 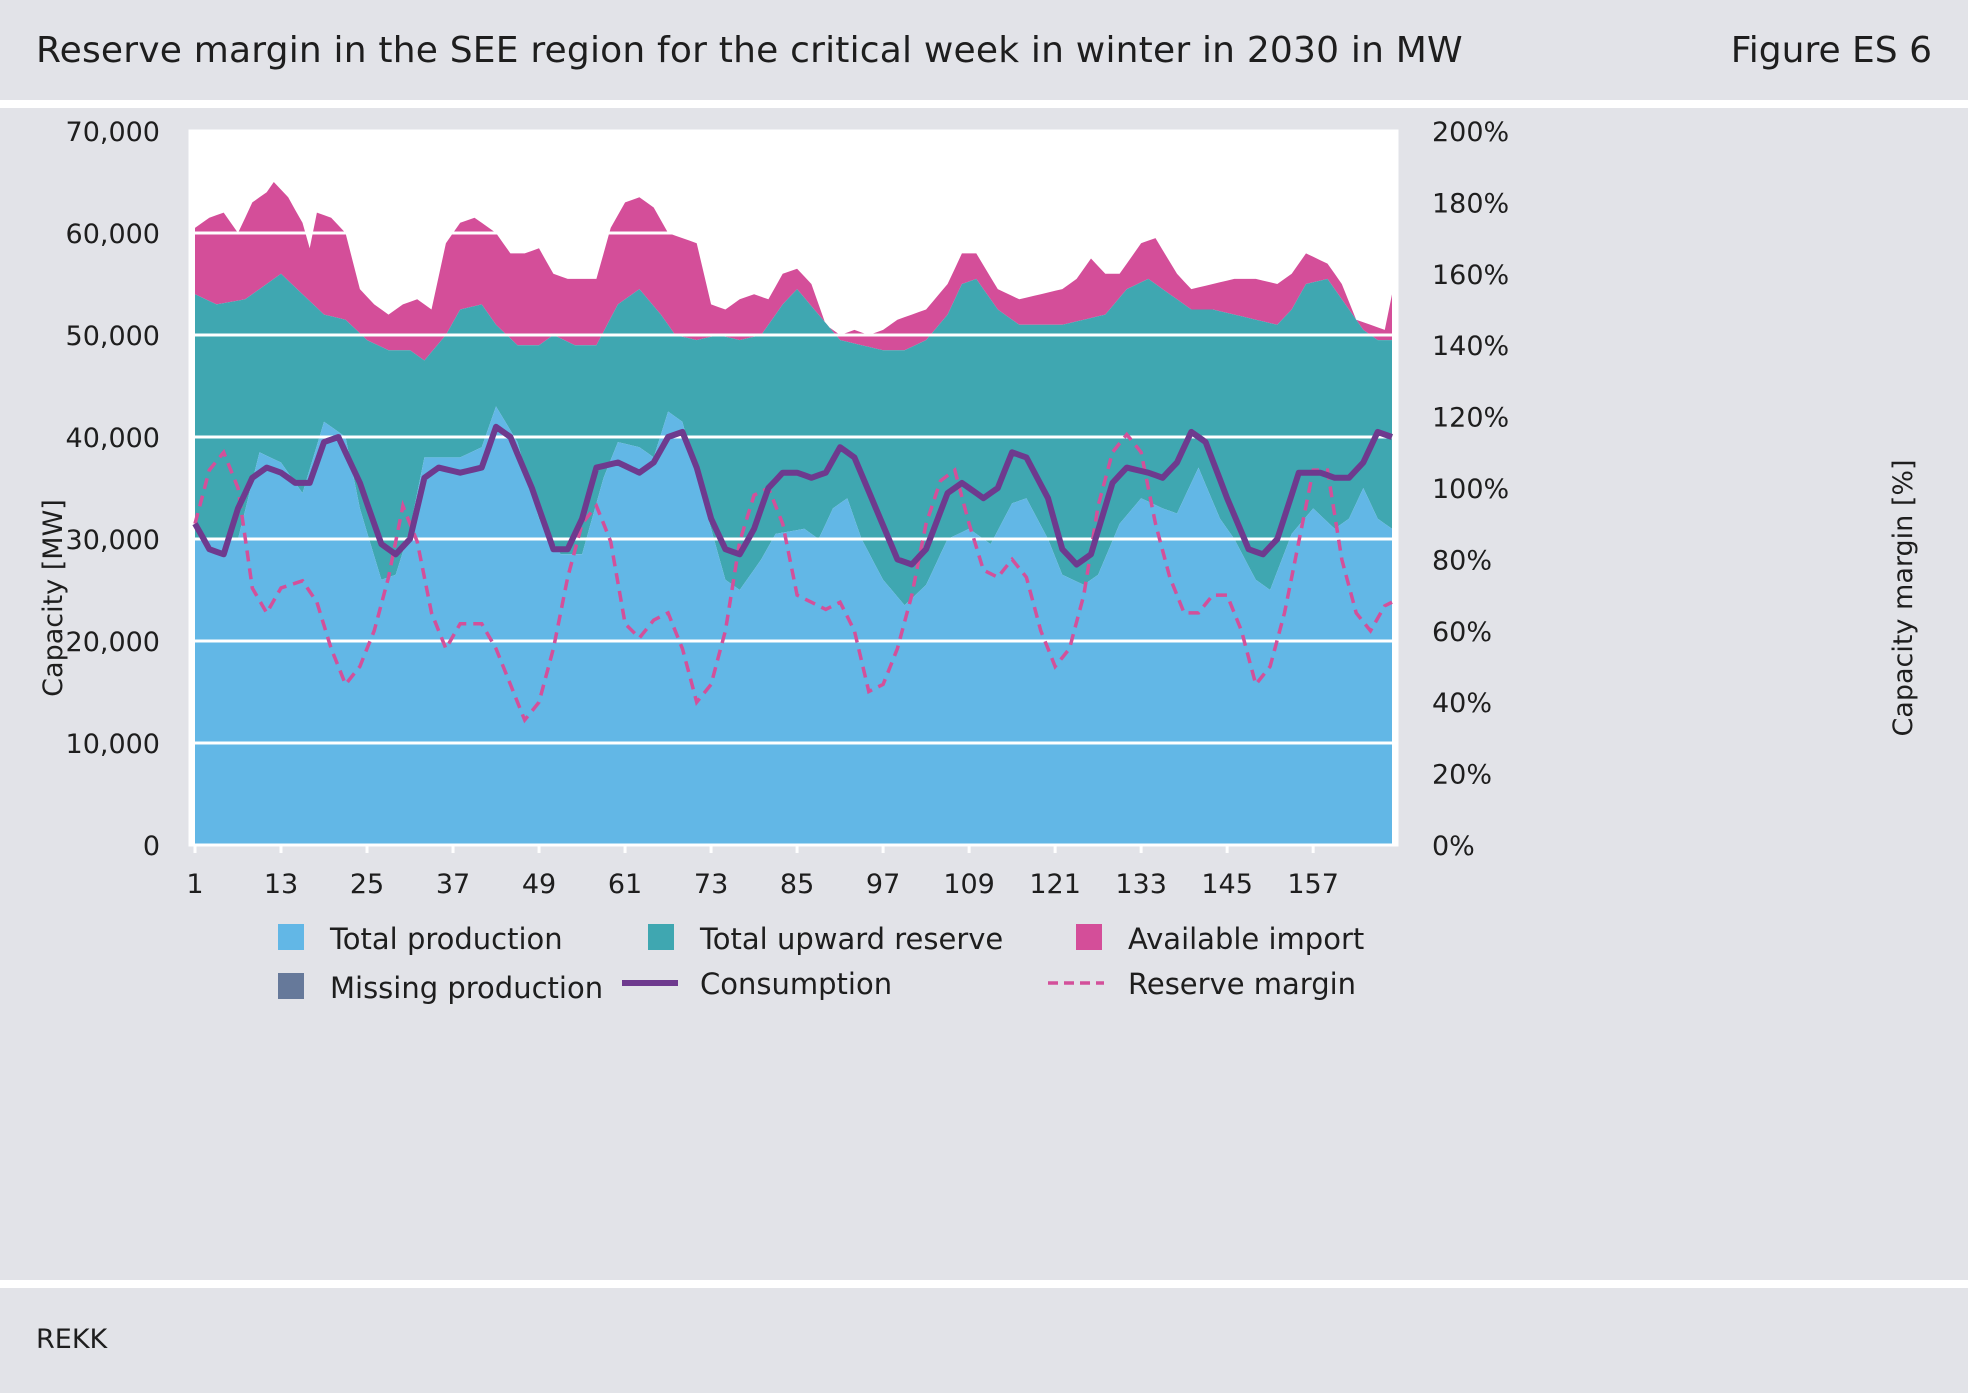 I want to click on legend-item-consumption: Consumption, so click(x=757, y=984).